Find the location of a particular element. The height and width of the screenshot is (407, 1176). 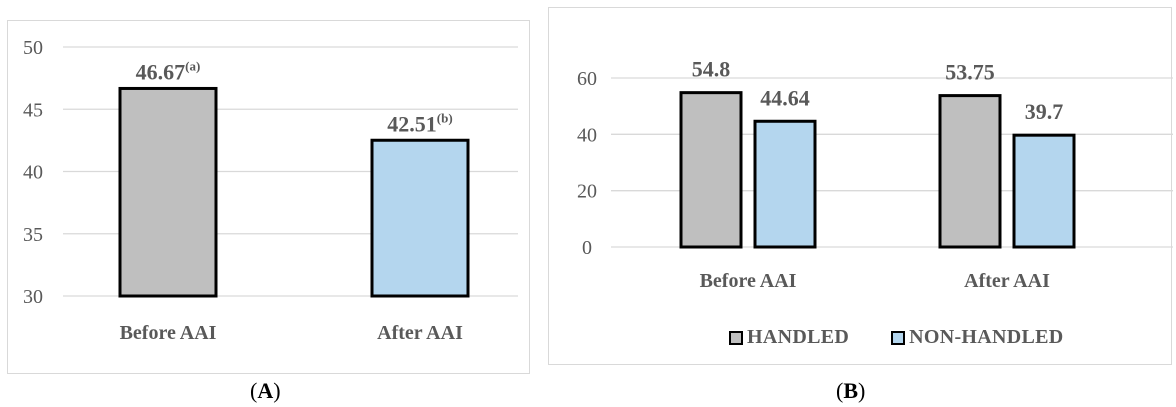

y-tick-label: 20 is located at coordinates (587, 192).